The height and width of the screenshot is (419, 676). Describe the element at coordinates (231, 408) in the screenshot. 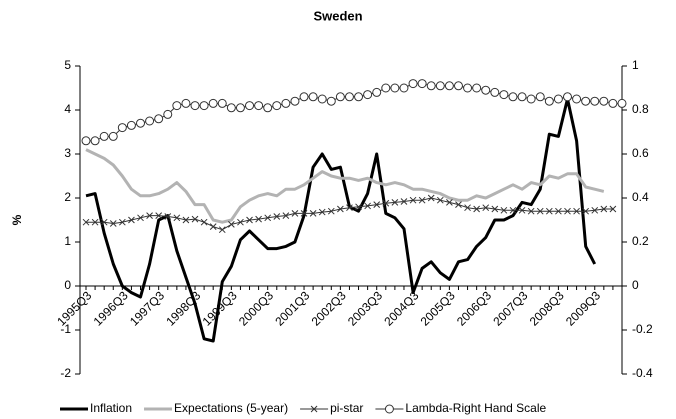

I see `legend-label: Expectations (5-year)` at that location.